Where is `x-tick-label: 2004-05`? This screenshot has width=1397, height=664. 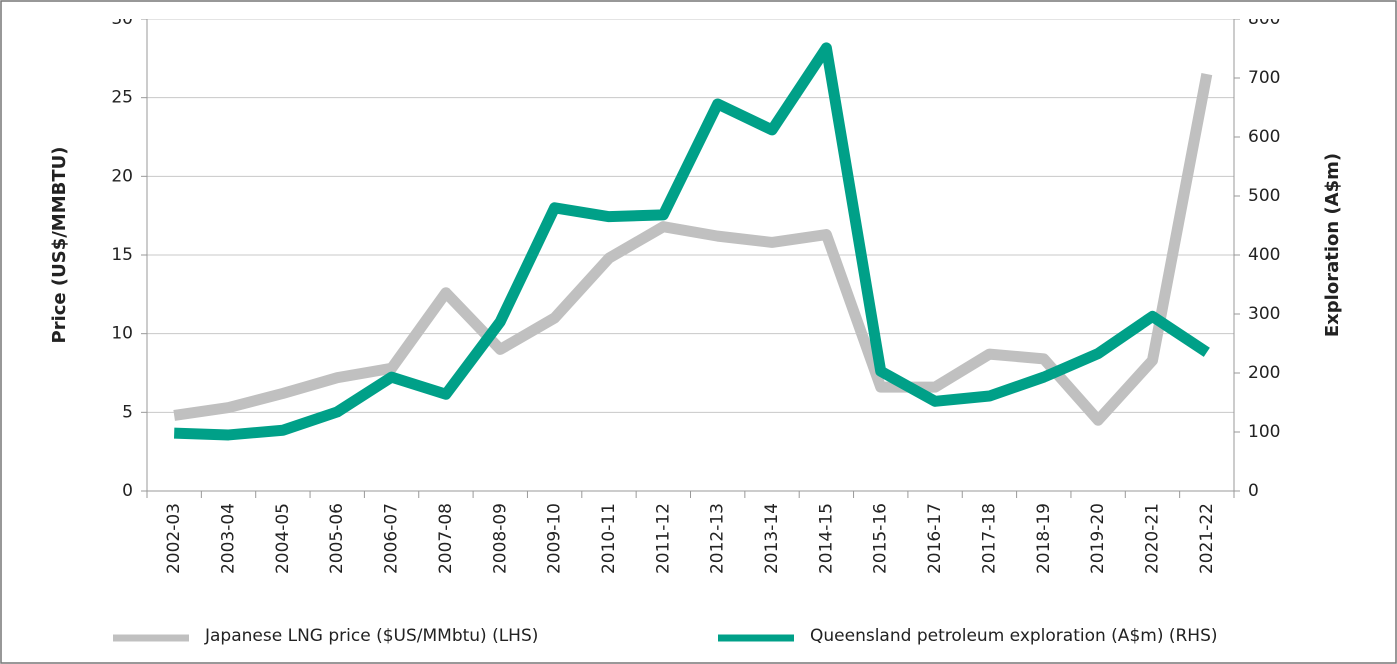
x-tick-label: 2004-05 is located at coordinates (283, 538).